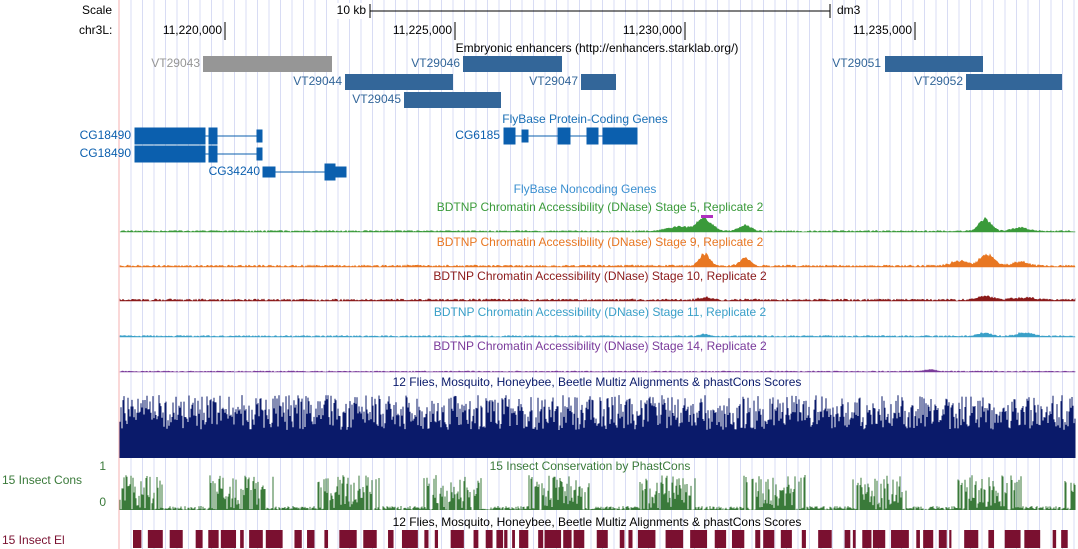 This screenshot has height=549, width=1078. What do you see at coordinates (175, 63) in the screenshot?
I see `enhancer-label: VT29043` at bounding box center [175, 63].